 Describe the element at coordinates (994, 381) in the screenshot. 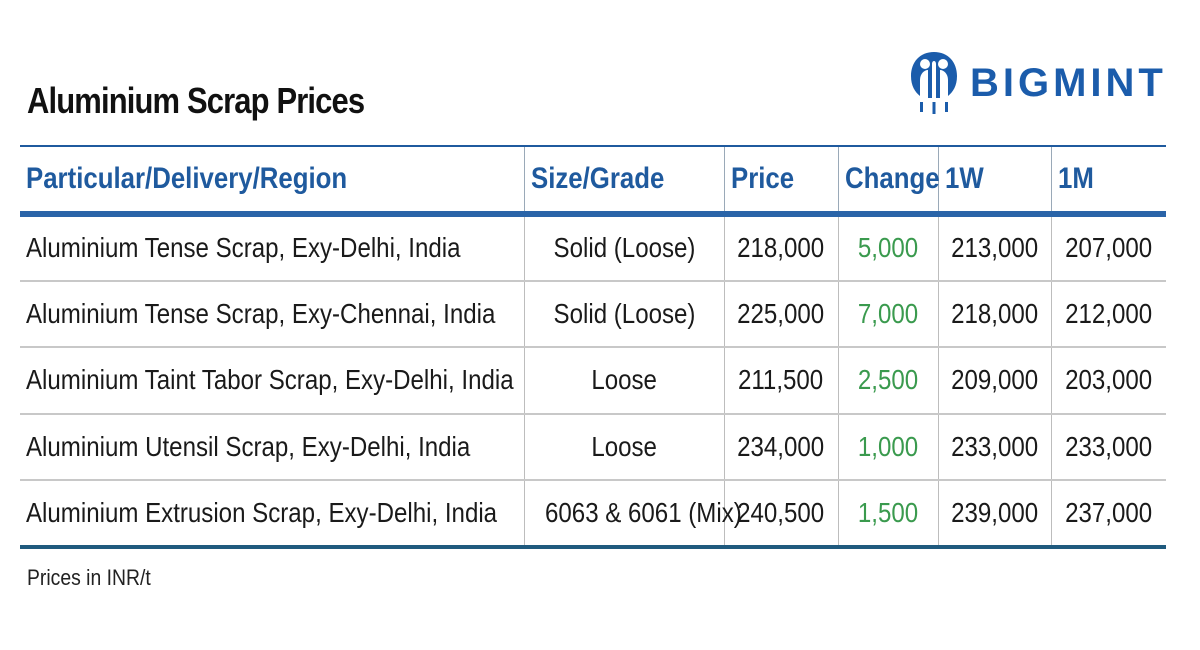

I see `cell-1w: 209,000` at that location.